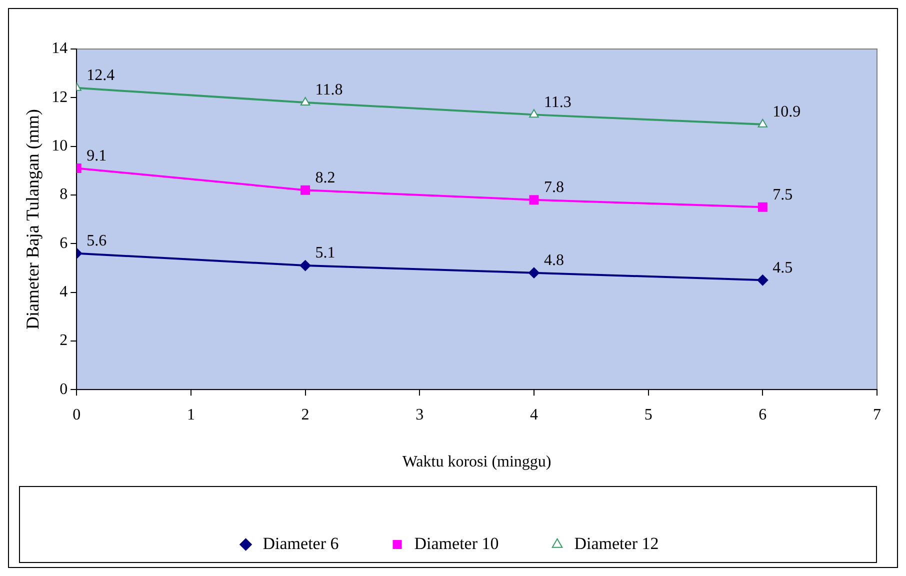 This screenshot has width=906, height=576. What do you see at coordinates (100, 75) in the screenshot?
I see `data-label: 12.4` at bounding box center [100, 75].